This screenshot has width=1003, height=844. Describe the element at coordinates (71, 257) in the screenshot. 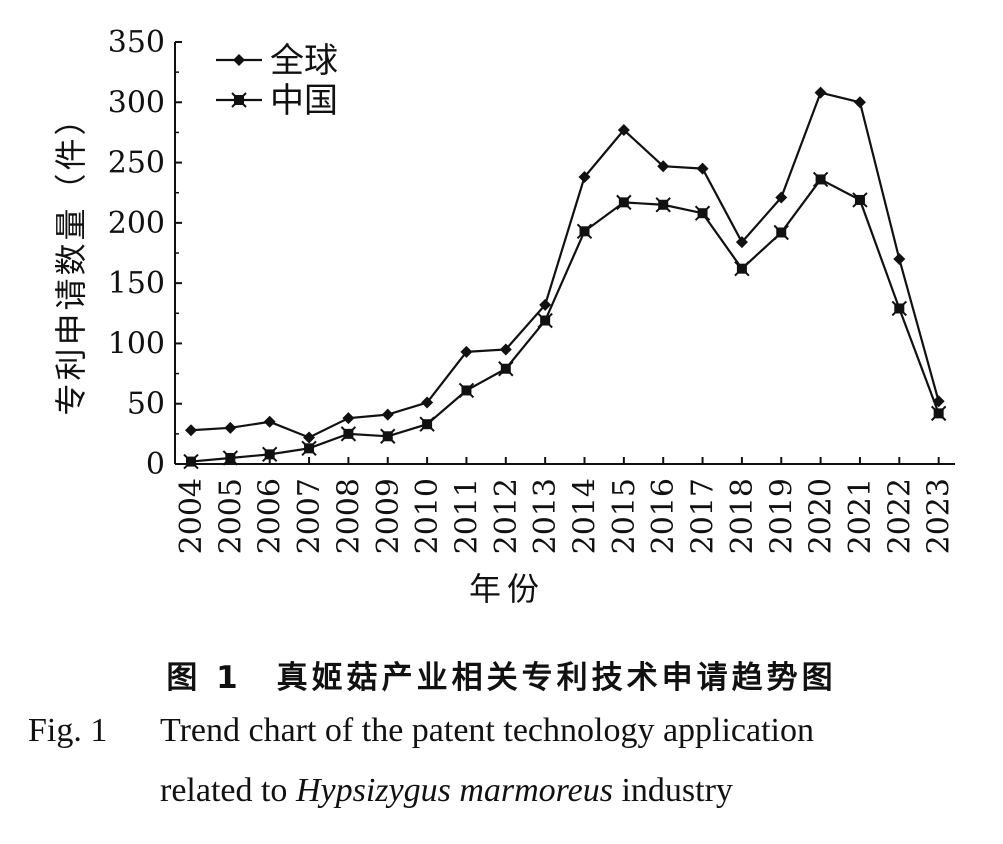

I see `y-axis-label: 专利申请数量（件）` at that location.